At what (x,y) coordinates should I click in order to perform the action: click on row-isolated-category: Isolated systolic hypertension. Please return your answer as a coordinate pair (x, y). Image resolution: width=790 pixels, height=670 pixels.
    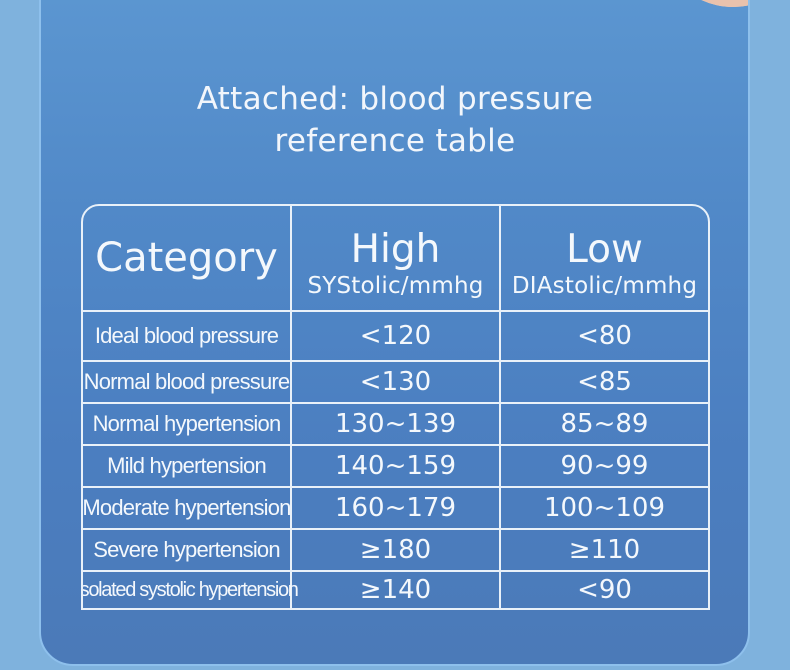
    Looking at the image, I should click on (190, 589).